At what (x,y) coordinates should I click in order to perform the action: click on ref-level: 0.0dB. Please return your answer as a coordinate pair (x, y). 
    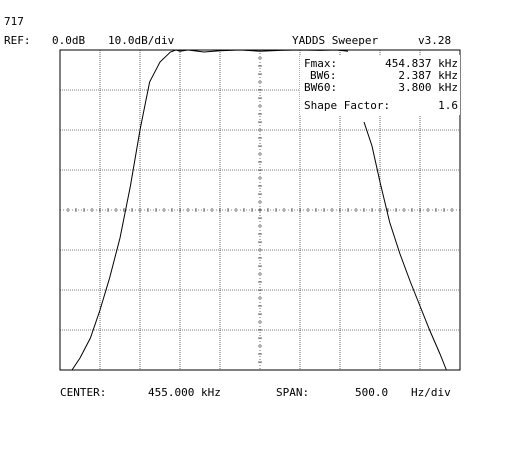
    Looking at the image, I should click on (69, 40).